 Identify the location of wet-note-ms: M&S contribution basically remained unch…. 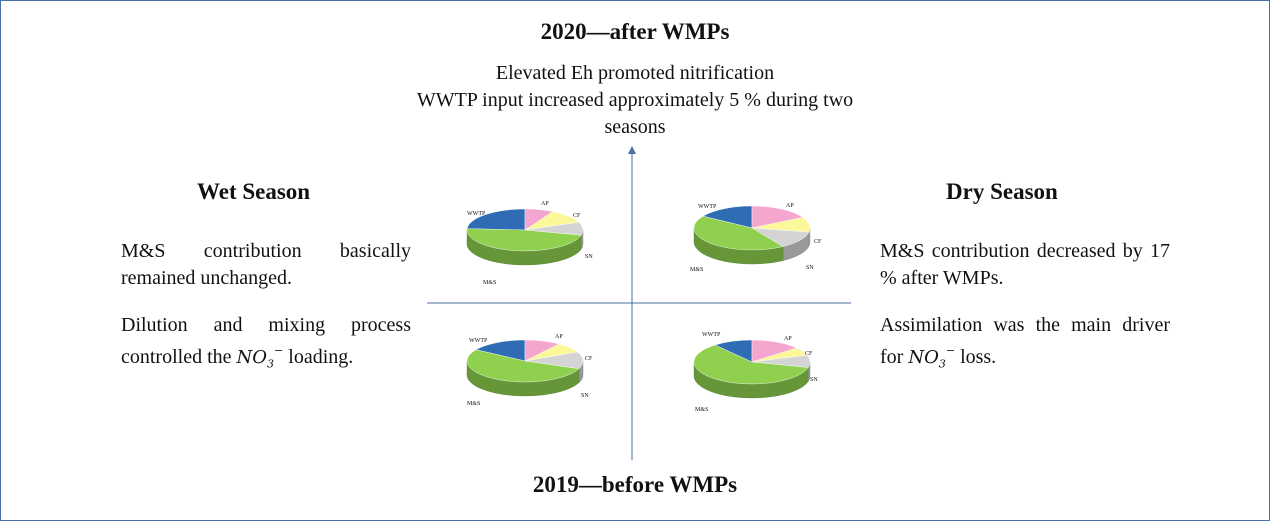
(266, 264).